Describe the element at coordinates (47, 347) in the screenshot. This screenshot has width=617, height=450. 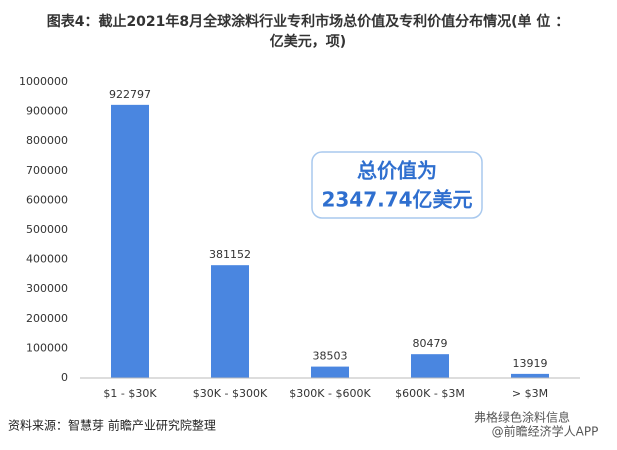
I see `y-tick-label: 100000` at that location.